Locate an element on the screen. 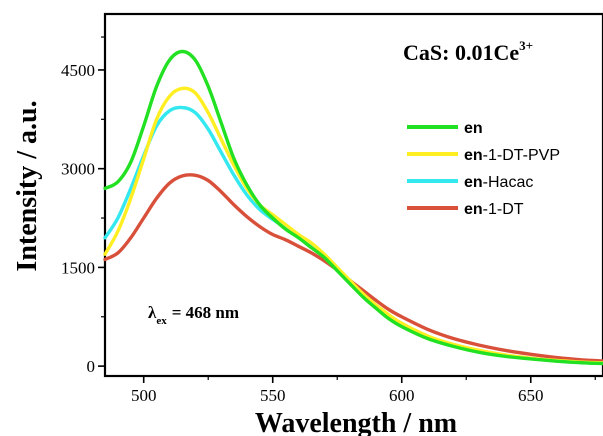 The height and width of the screenshot is (436, 603). composition-superscript: 3+ is located at coordinates (526, 45).